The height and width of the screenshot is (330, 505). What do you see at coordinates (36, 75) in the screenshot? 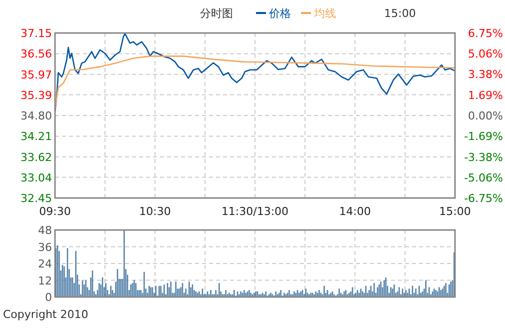
I see `y-tick-label: 35.97` at bounding box center [36, 75].